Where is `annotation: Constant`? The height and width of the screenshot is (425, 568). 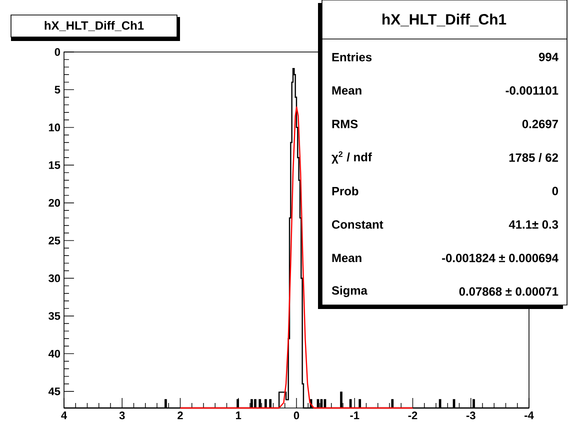 annotation: Constant is located at coordinates (358, 224).